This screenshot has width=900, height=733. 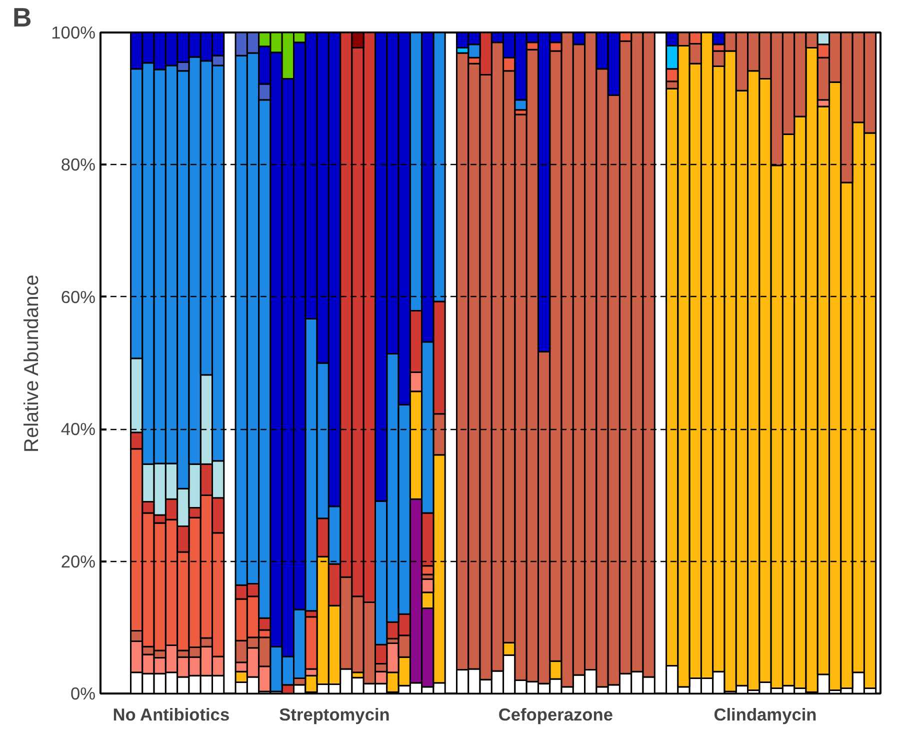 I want to click on x-tick-label: Streptomycin, so click(x=334, y=714).